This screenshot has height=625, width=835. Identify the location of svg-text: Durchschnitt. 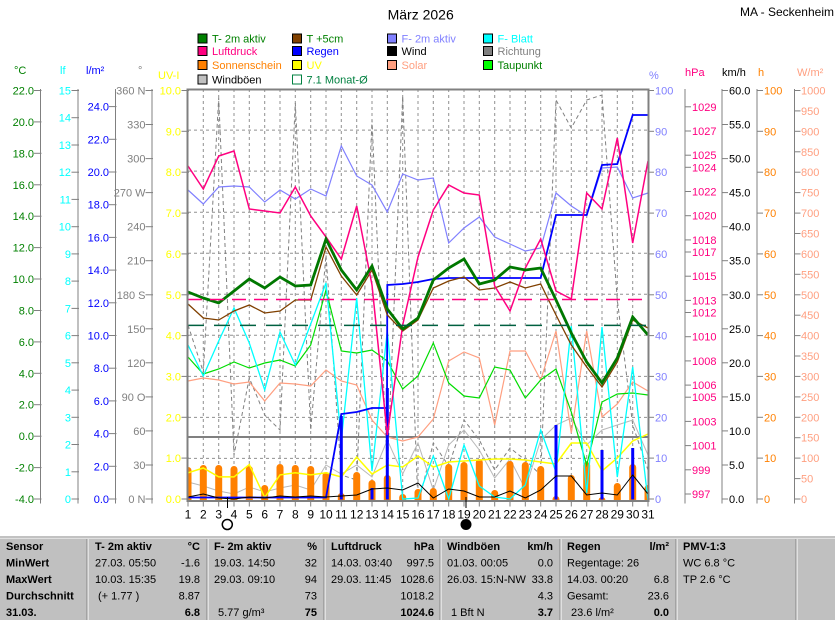
(40, 597).